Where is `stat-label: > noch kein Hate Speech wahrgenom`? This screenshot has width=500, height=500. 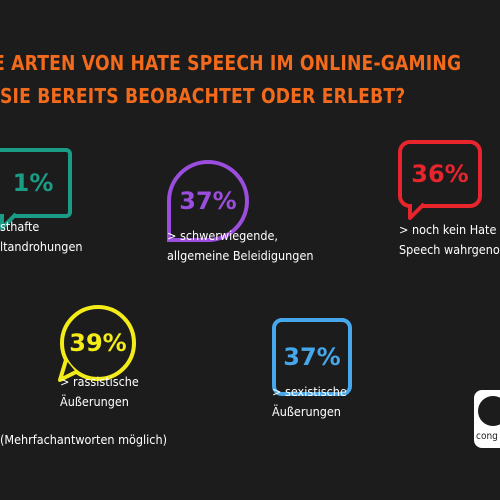 stat-label: > noch kein Hate Speech wahrgenom is located at coordinates (449, 240).